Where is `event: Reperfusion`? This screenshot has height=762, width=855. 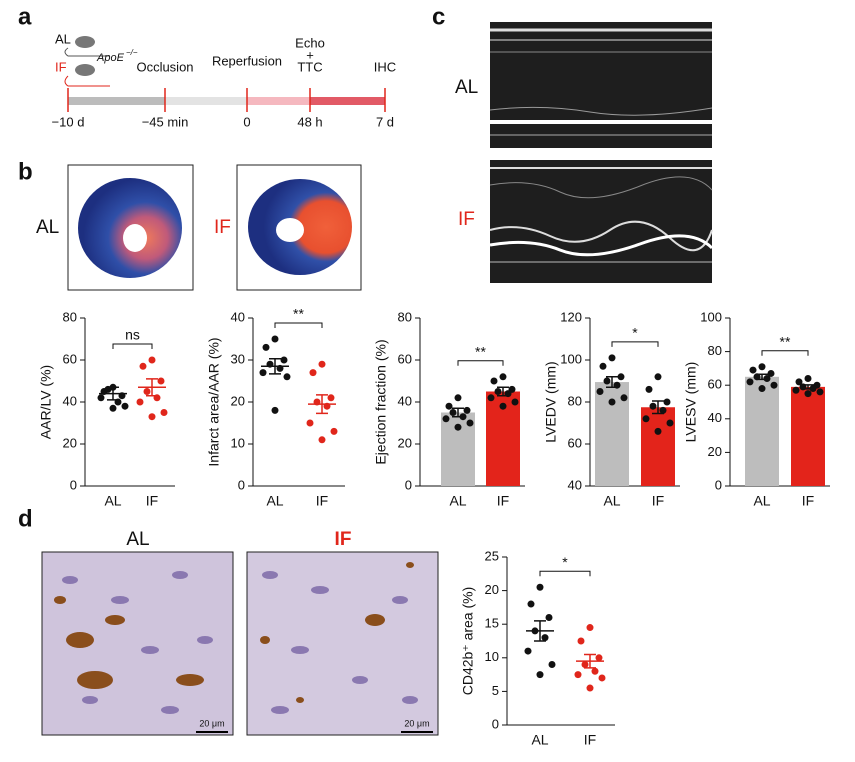 event: Reperfusion is located at coordinates (247, 60).